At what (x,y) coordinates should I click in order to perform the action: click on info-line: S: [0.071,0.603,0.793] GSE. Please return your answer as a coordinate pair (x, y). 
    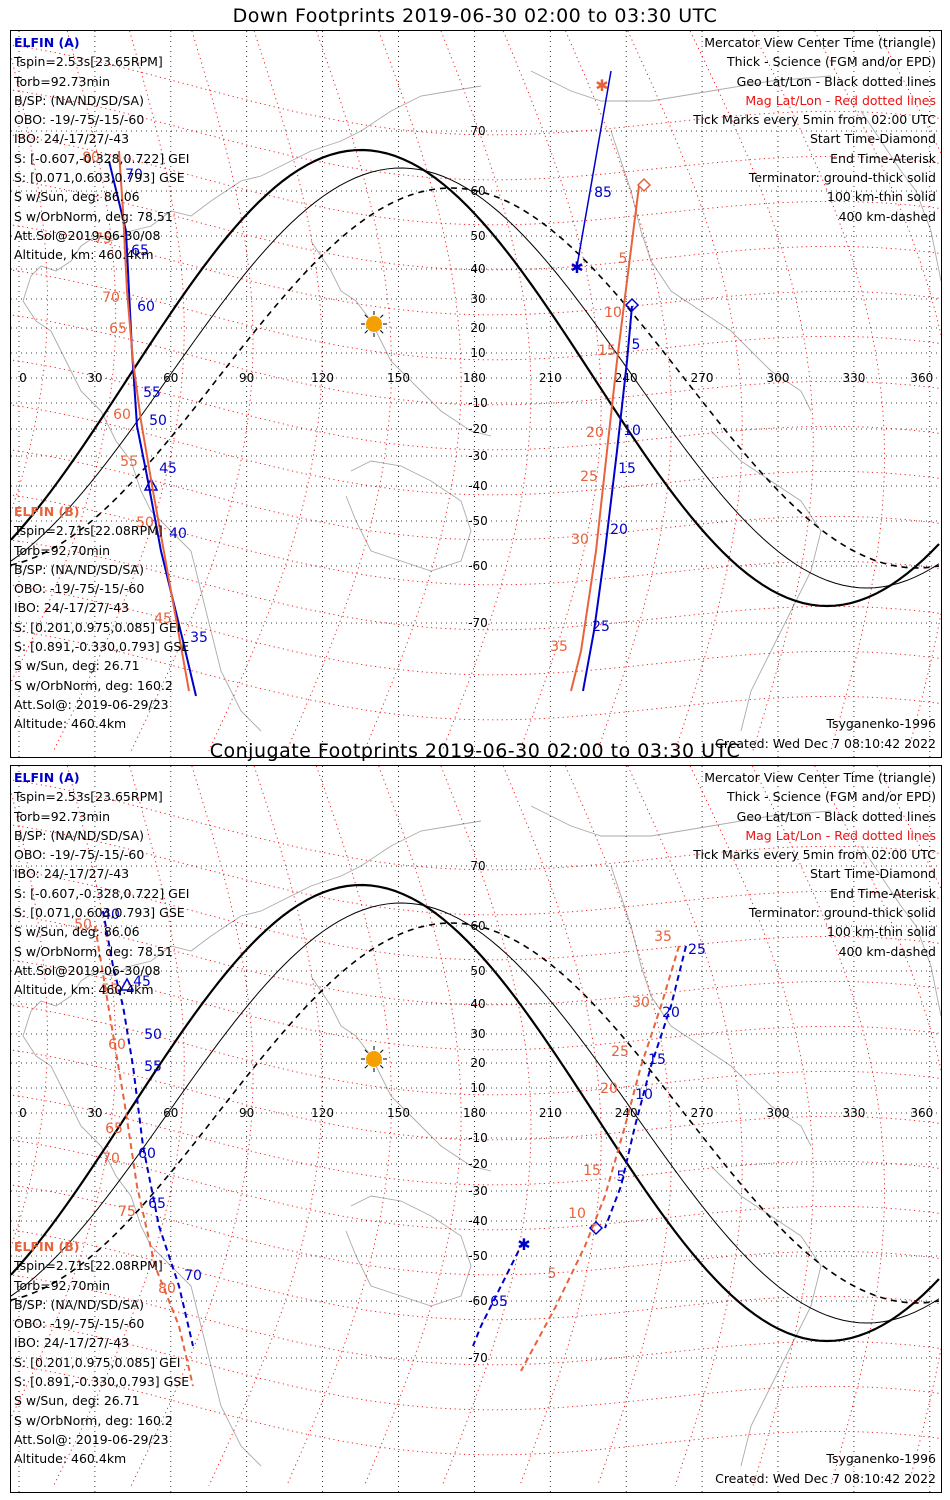
    Looking at the image, I should click on (99, 178).